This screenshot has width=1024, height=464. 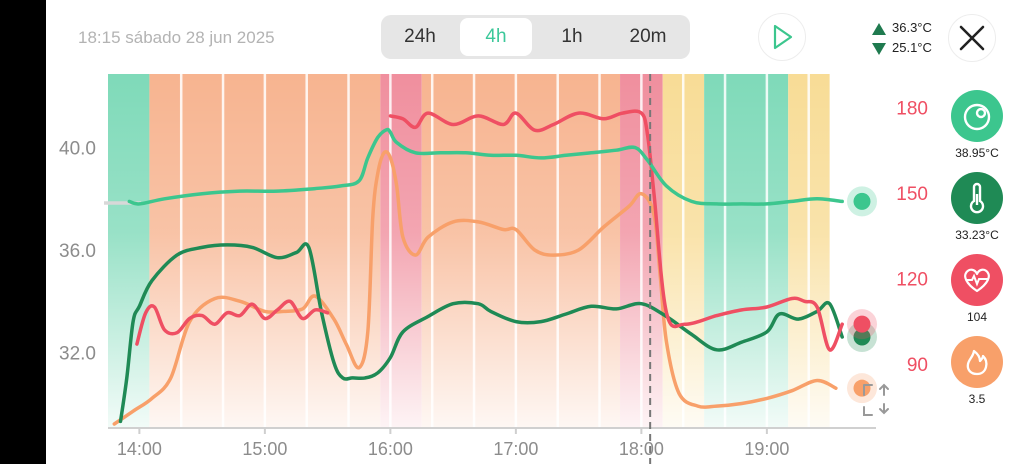 I want to click on temp-min: 25.1°C, so click(x=902, y=48).